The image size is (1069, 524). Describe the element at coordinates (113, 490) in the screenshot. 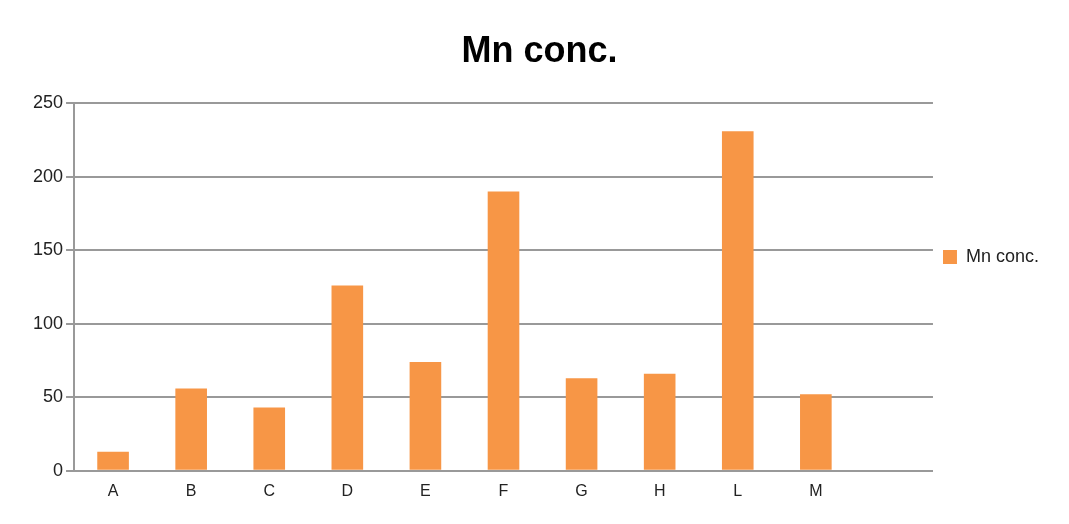

I see `x-tick-label: A` at that location.